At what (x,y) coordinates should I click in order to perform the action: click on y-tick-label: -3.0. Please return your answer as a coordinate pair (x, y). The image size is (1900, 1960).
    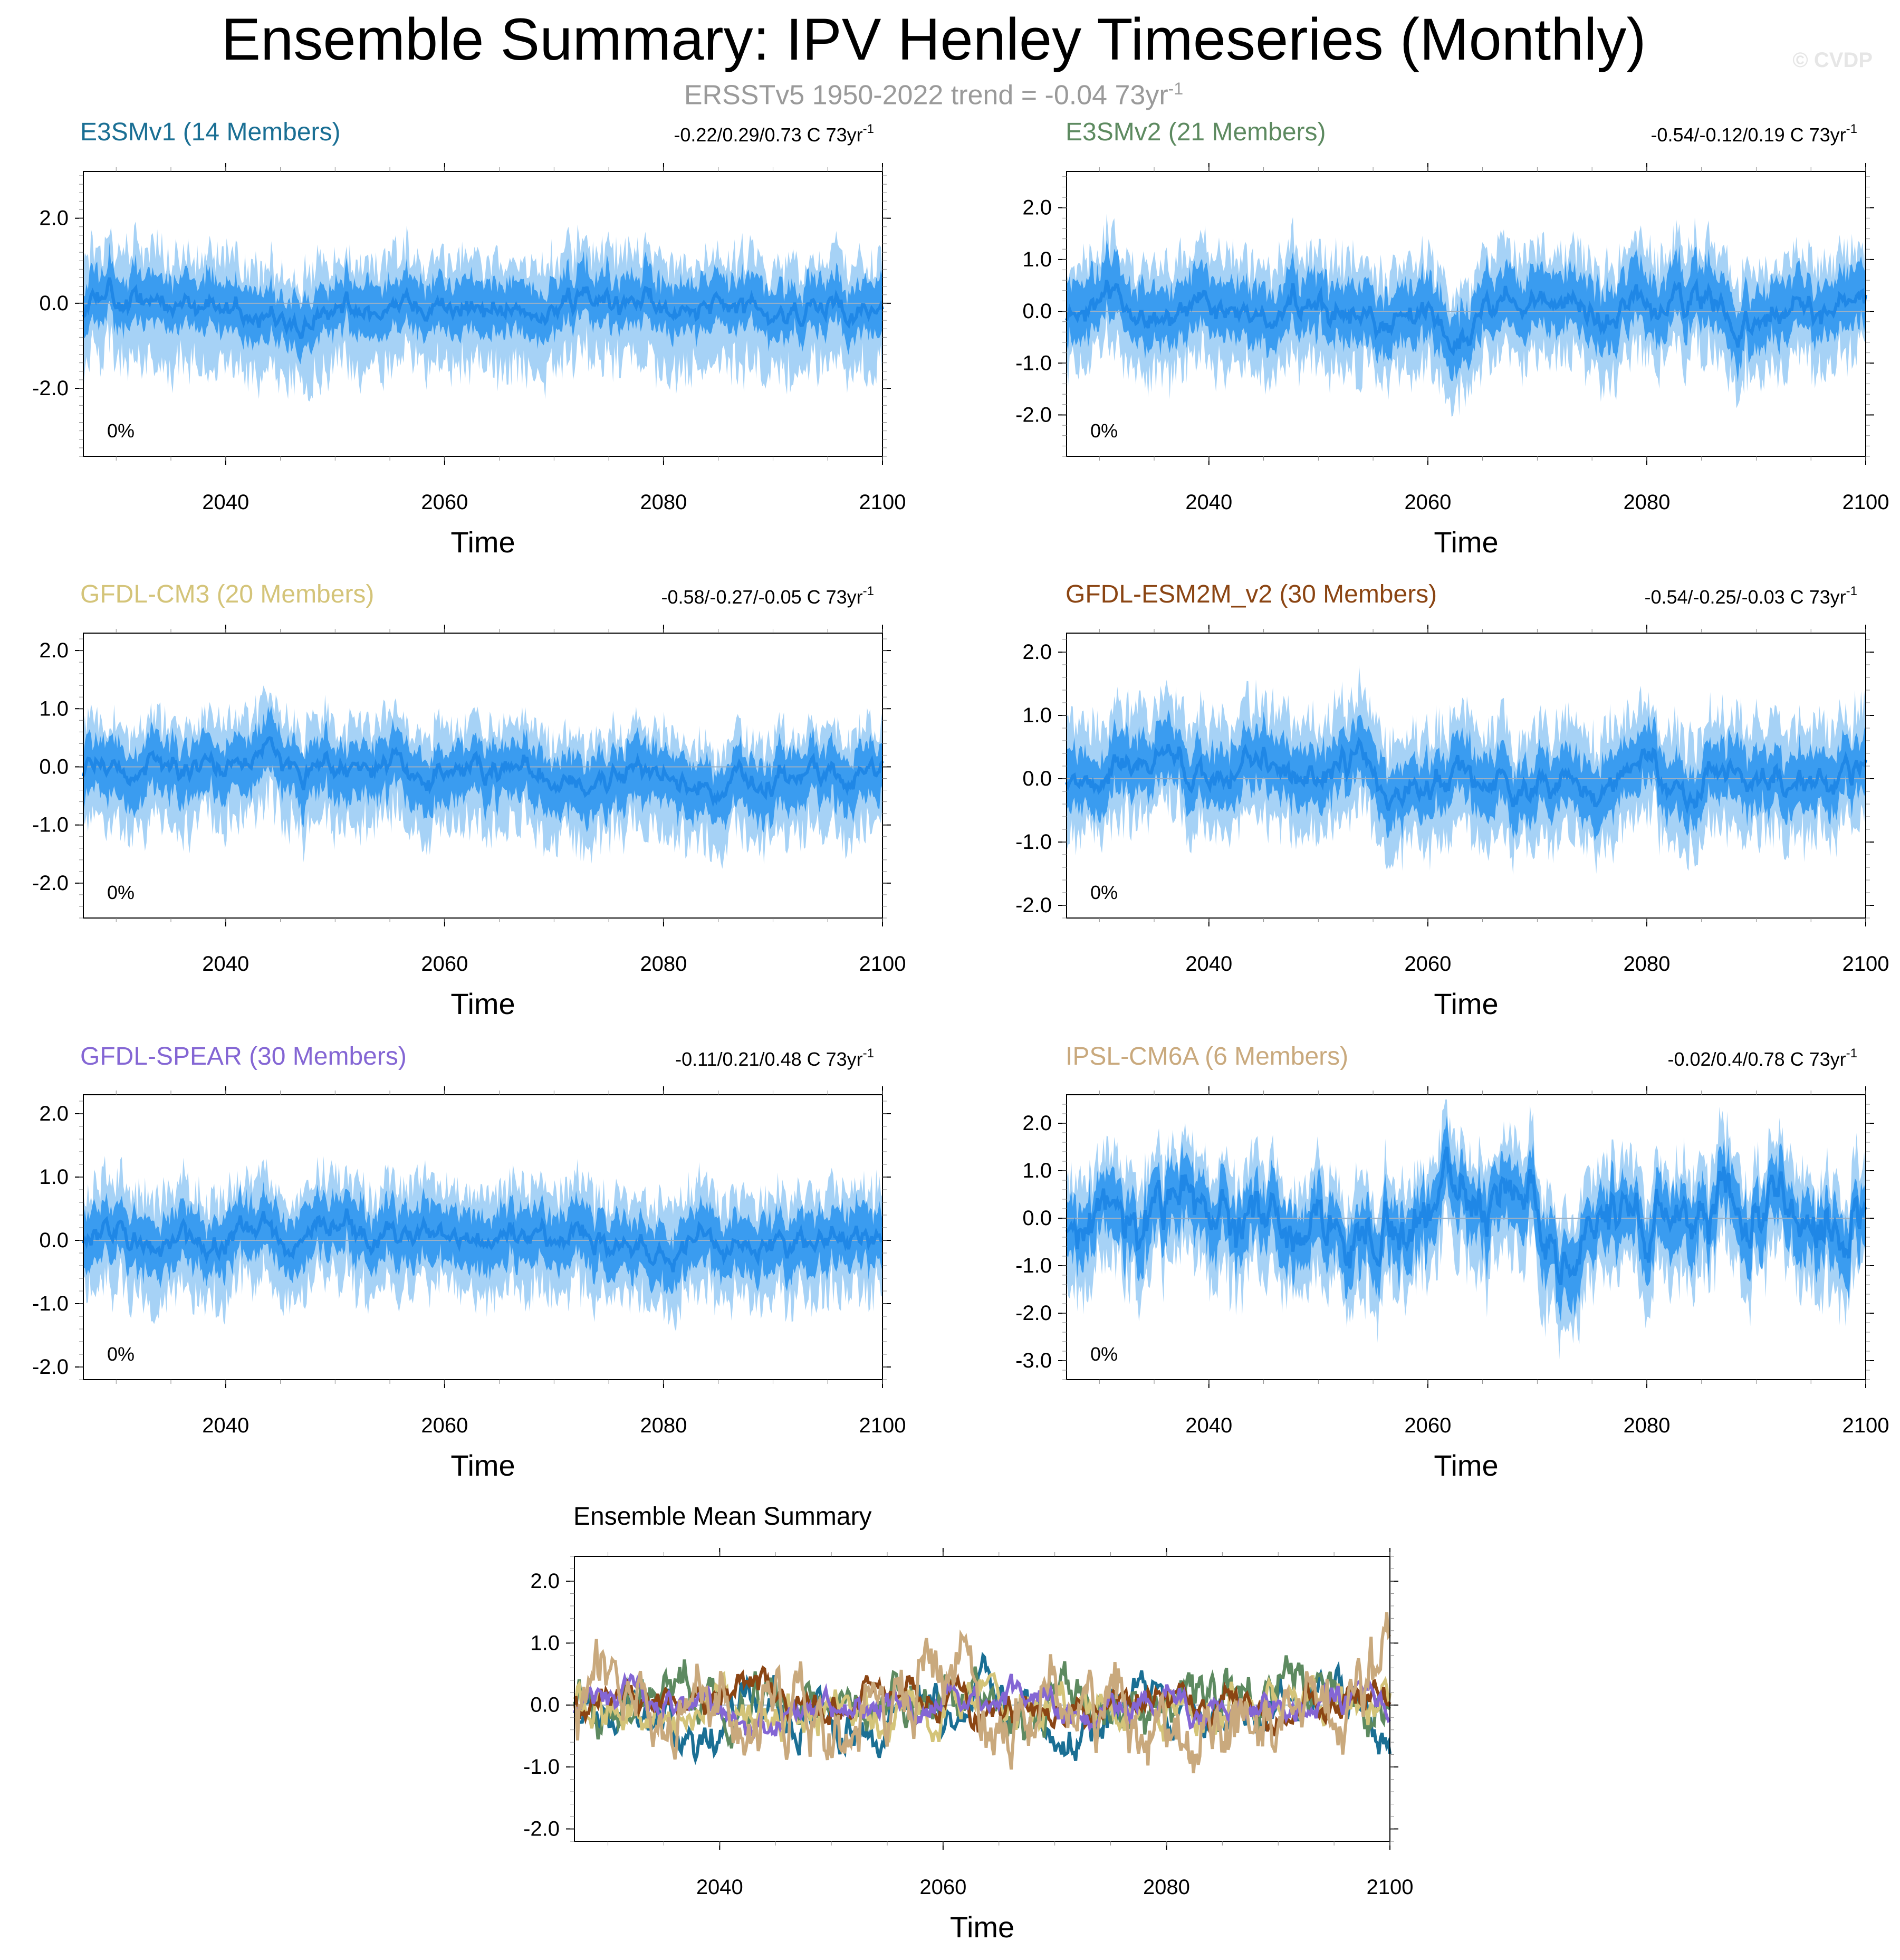
    Looking at the image, I should click on (1033, 1360).